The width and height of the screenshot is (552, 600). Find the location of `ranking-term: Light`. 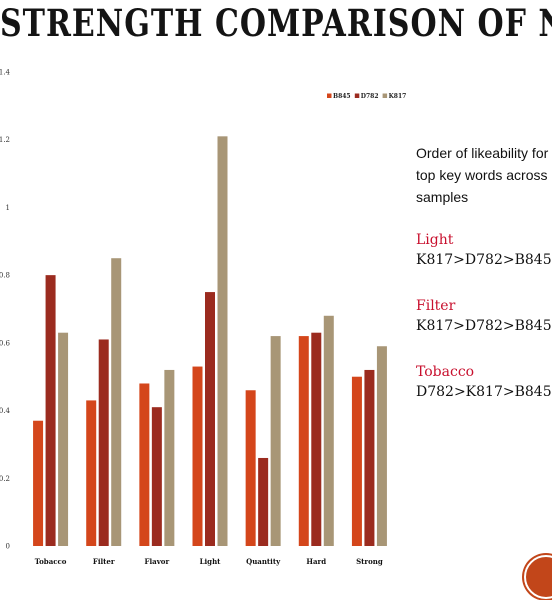

ranking-term: Light is located at coordinates (435, 240).